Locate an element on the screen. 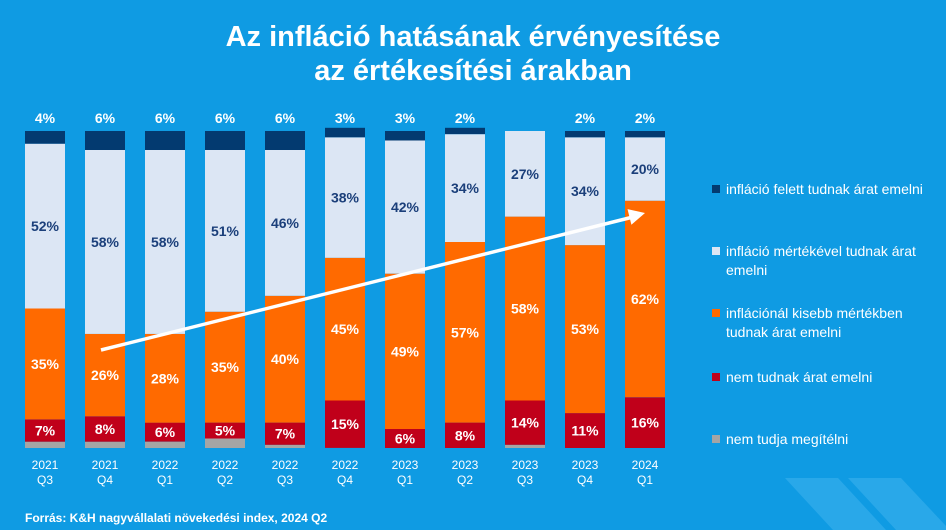 The height and width of the screenshot is (530, 946). data-label-kisebb: 62% is located at coordinates (645, 299).